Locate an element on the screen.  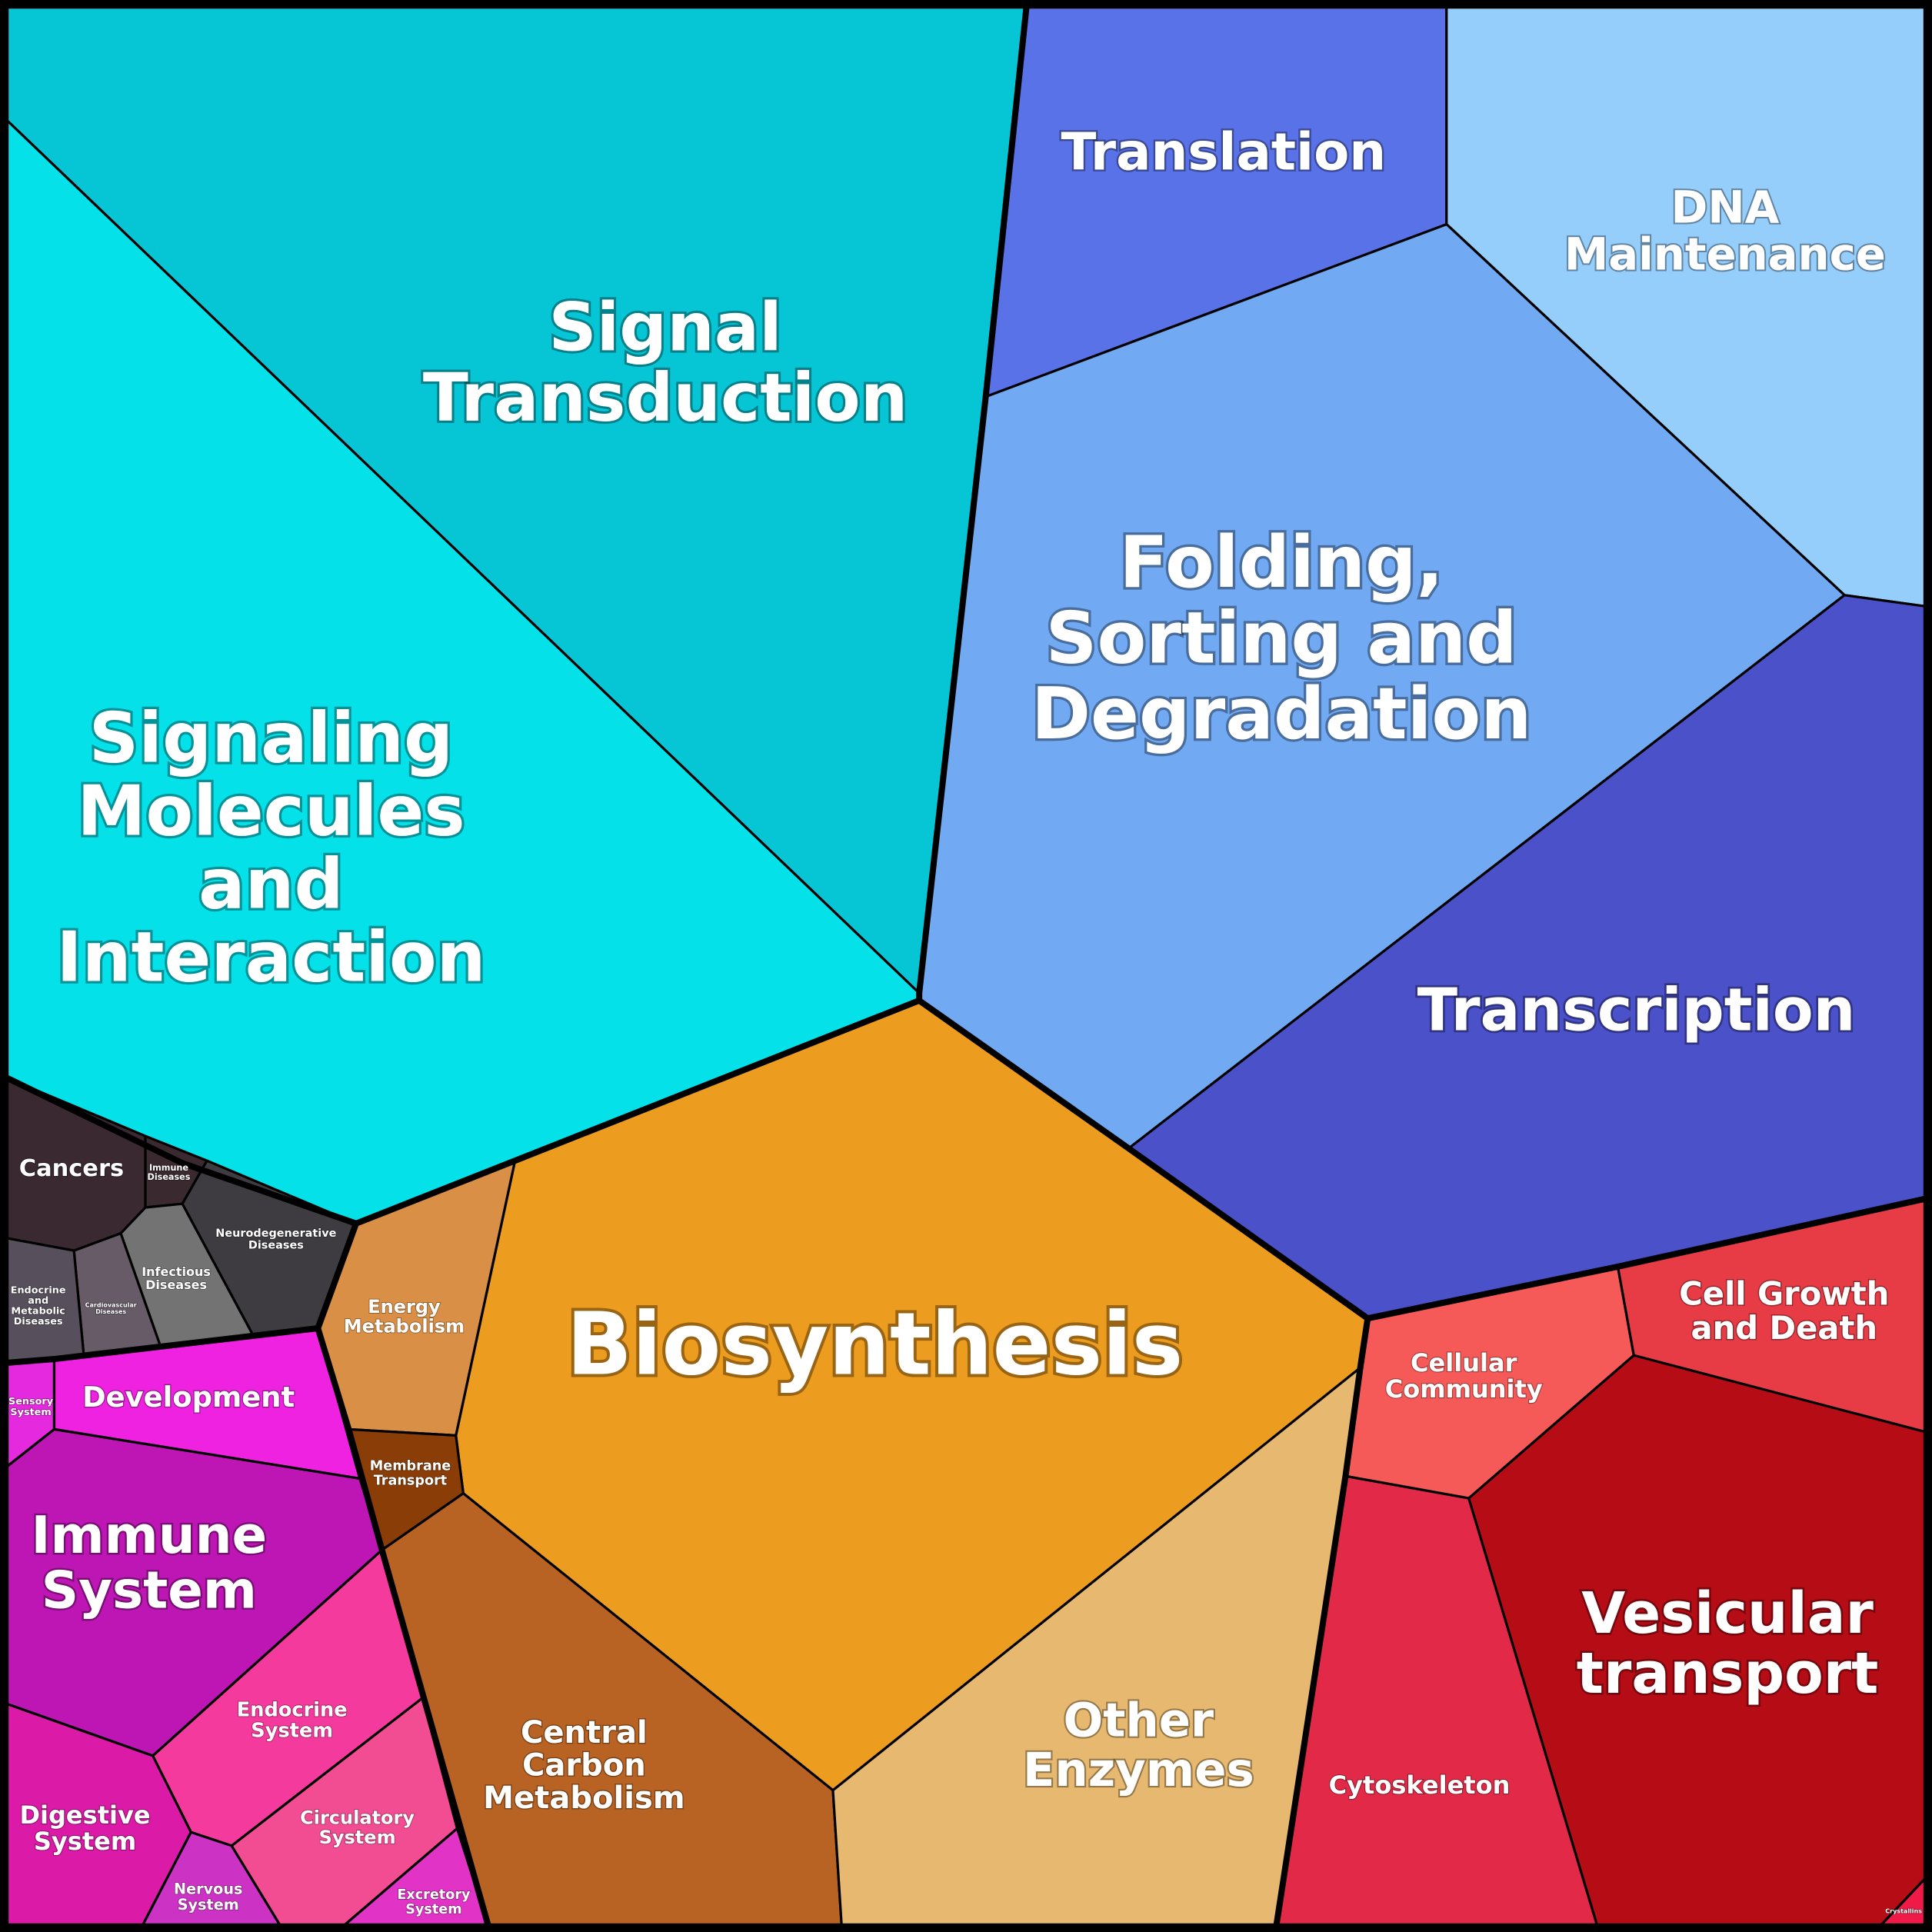
cell-label: Biosynthesis is located at coordinates (874, 1345).